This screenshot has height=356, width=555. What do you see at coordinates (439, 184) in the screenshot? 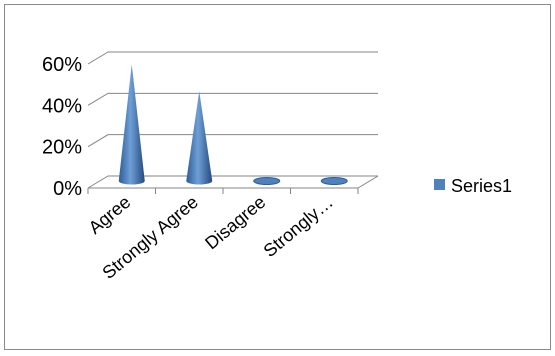
I see `legend-swatch-series1` at bounding box center [439, 184].